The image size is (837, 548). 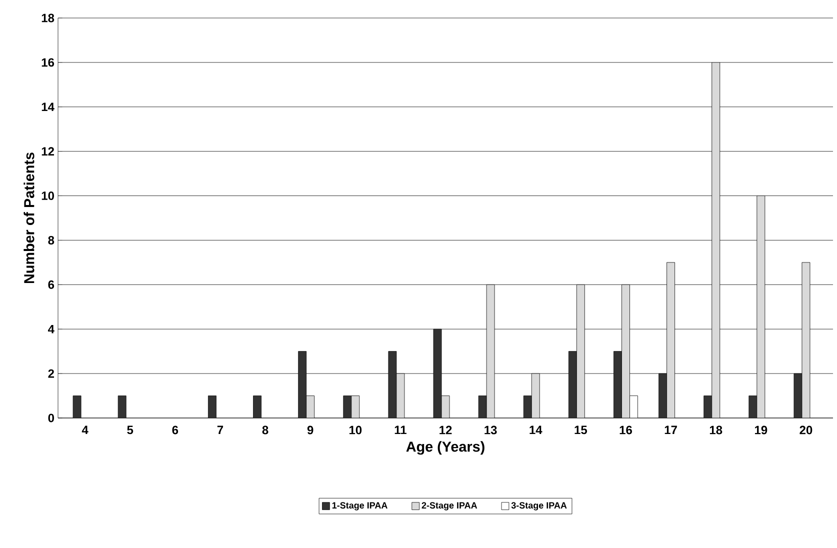 What do you see at coordinates (355, 430) in the screenshot?
I see `x-tick-label: 10` at bounding box center [355, 430].